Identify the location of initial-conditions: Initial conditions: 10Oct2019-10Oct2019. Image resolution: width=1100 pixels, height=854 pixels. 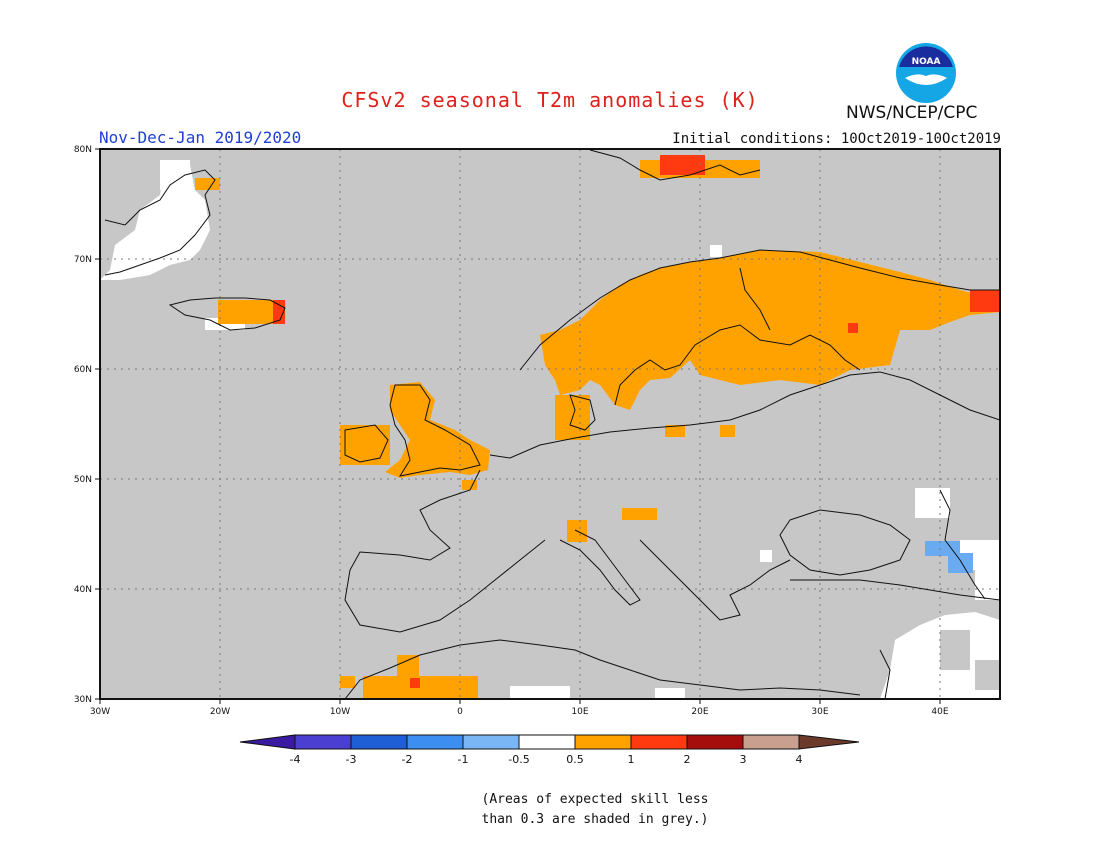
(836, 139).